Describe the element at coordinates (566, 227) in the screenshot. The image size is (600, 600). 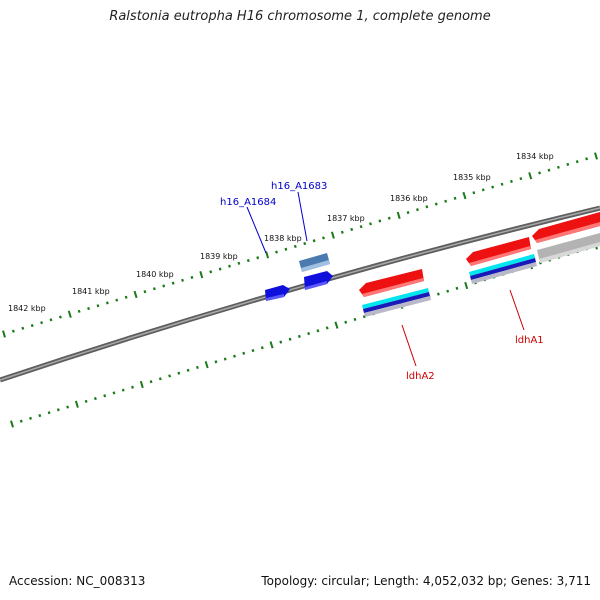
I see `adjacent-red-arrow` at that location.